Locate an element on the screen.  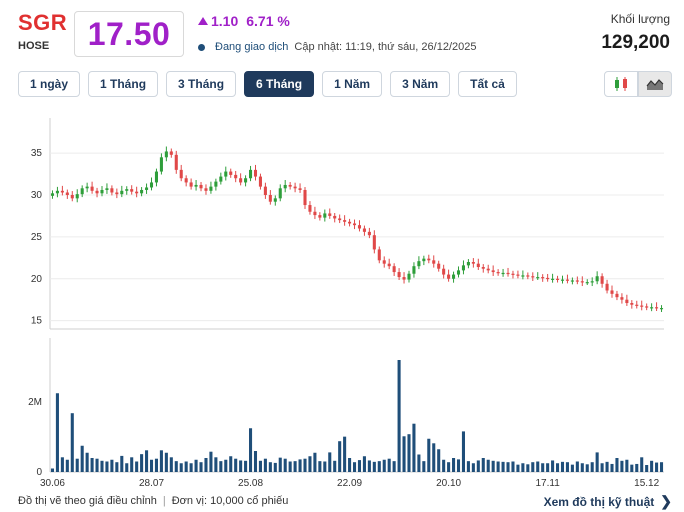
tab-3-years: 3 Năm is located at coordinates (420, 84).